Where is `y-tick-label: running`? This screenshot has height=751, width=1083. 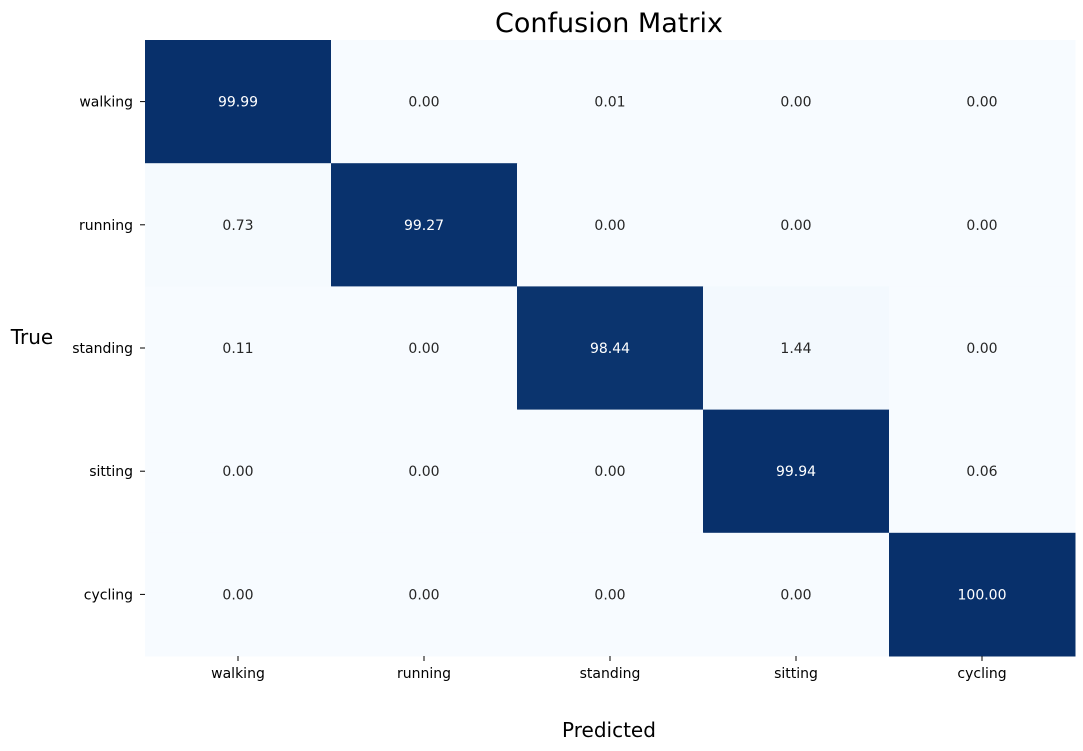 y-tick-label: running is located at coordinates (106, 226).